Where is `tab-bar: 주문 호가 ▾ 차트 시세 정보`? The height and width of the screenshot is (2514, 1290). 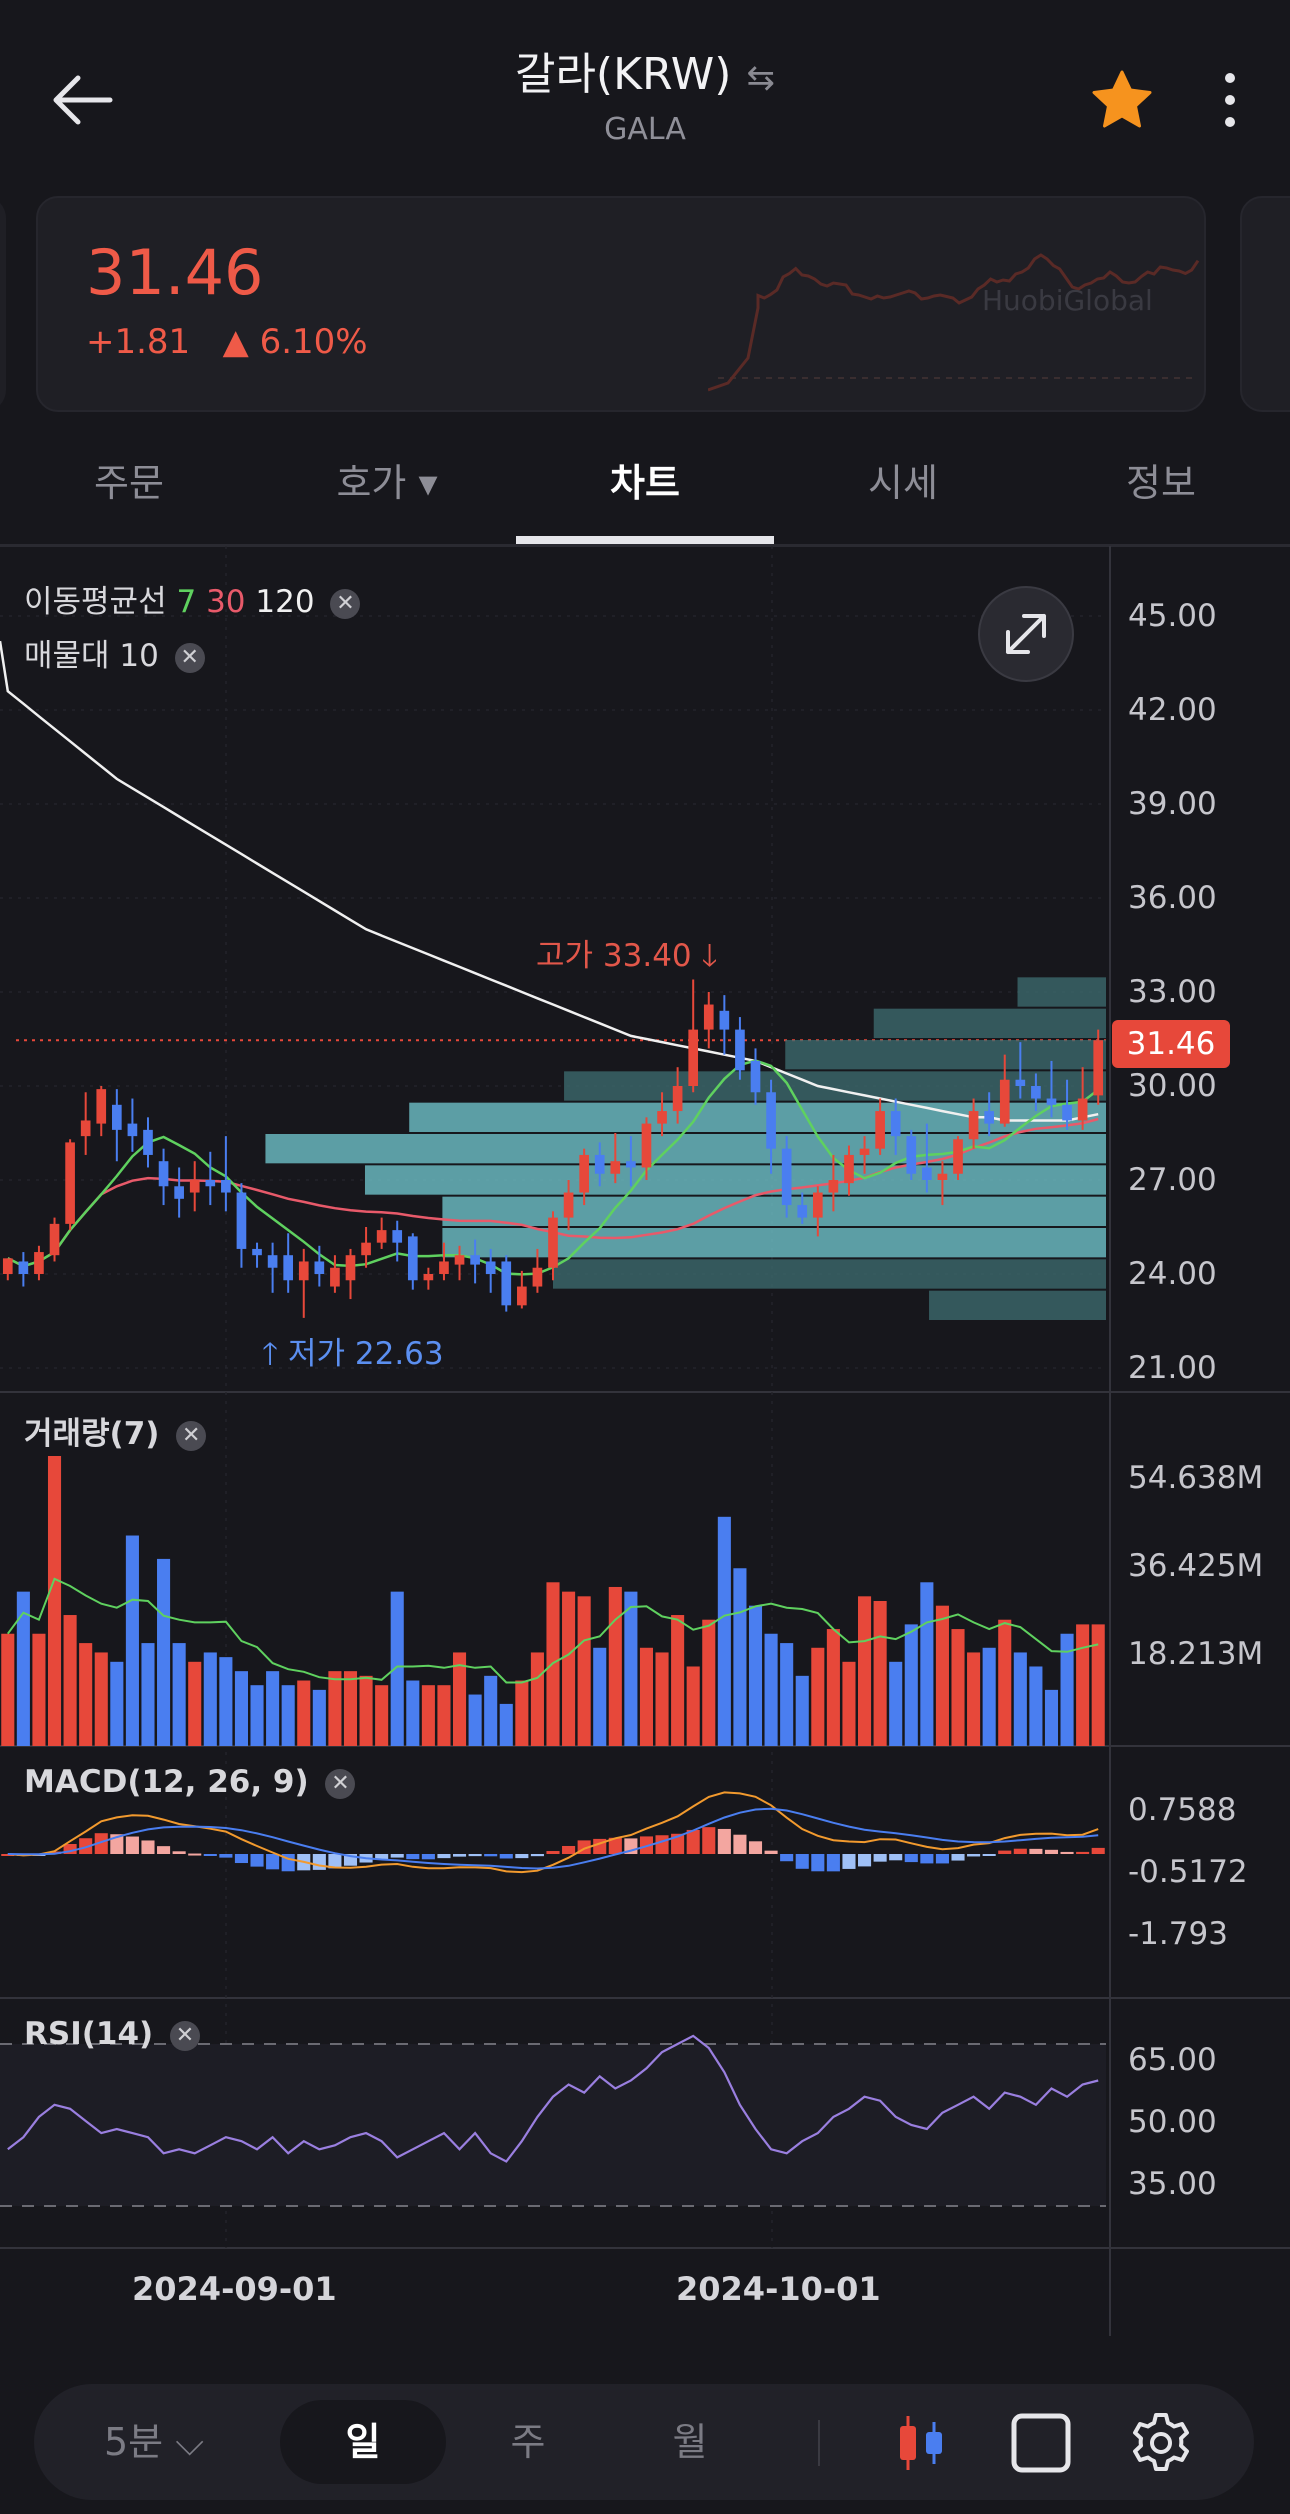 tab-bar: 주문 호가 ▾ 차트 시세 정보 is located at coordinates (645, 488).